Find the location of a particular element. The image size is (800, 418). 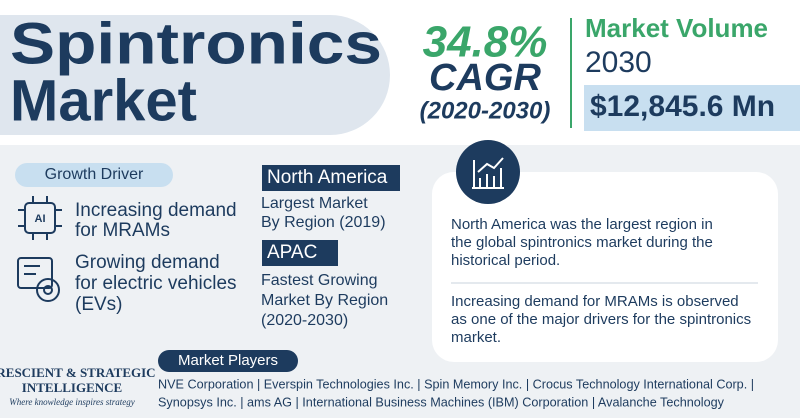

players-label: Market Players is located at coordinates (228, 360).